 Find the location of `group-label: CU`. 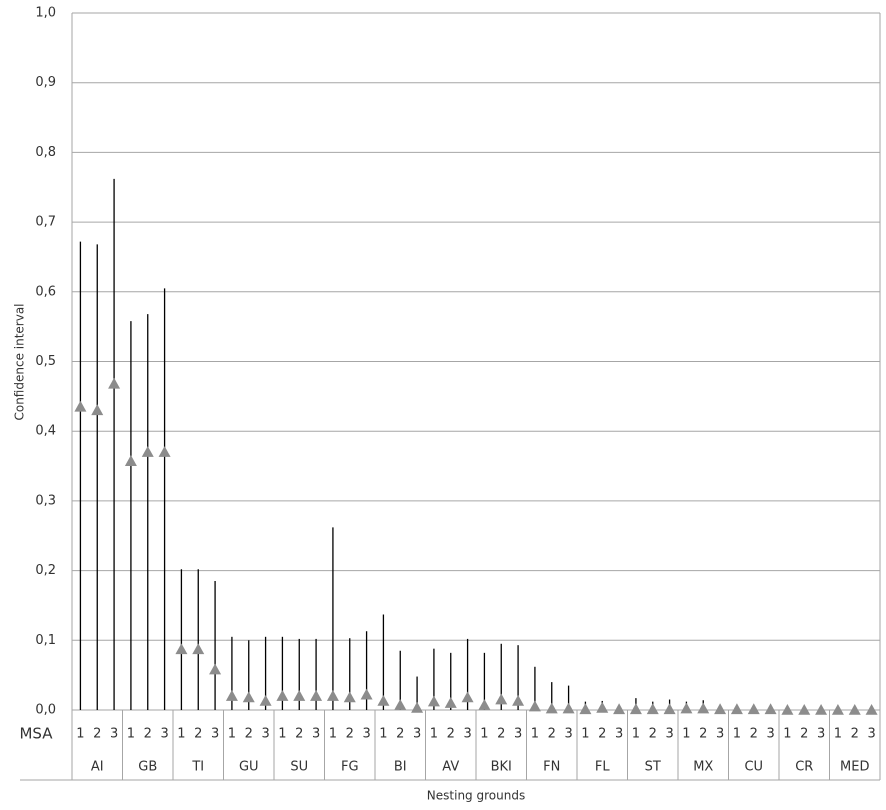

group-label: CU is located at coordinates (753, 767).